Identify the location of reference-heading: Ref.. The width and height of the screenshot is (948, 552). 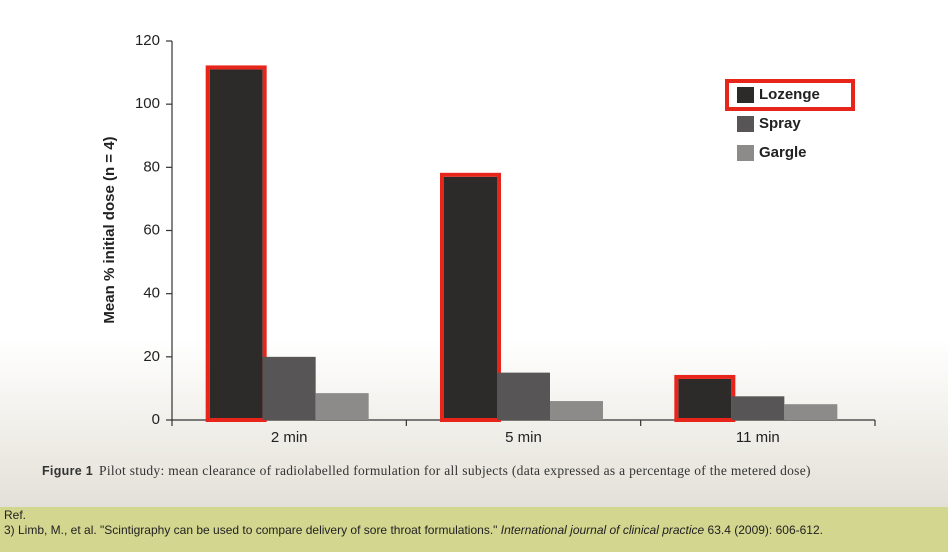
(15, 515).